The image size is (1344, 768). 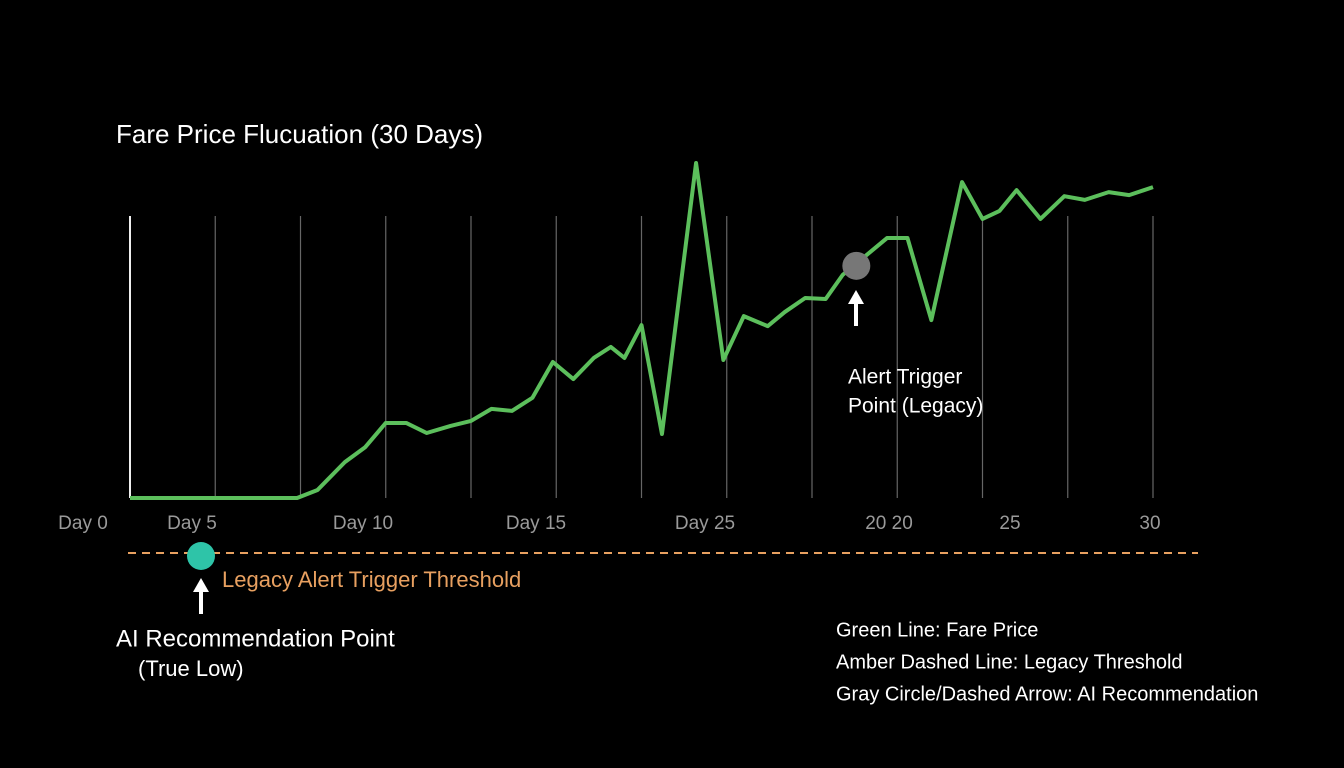 I want to click on threshold-label: Legacy Alert Trigger Threshold, so click(x=371, y=579).